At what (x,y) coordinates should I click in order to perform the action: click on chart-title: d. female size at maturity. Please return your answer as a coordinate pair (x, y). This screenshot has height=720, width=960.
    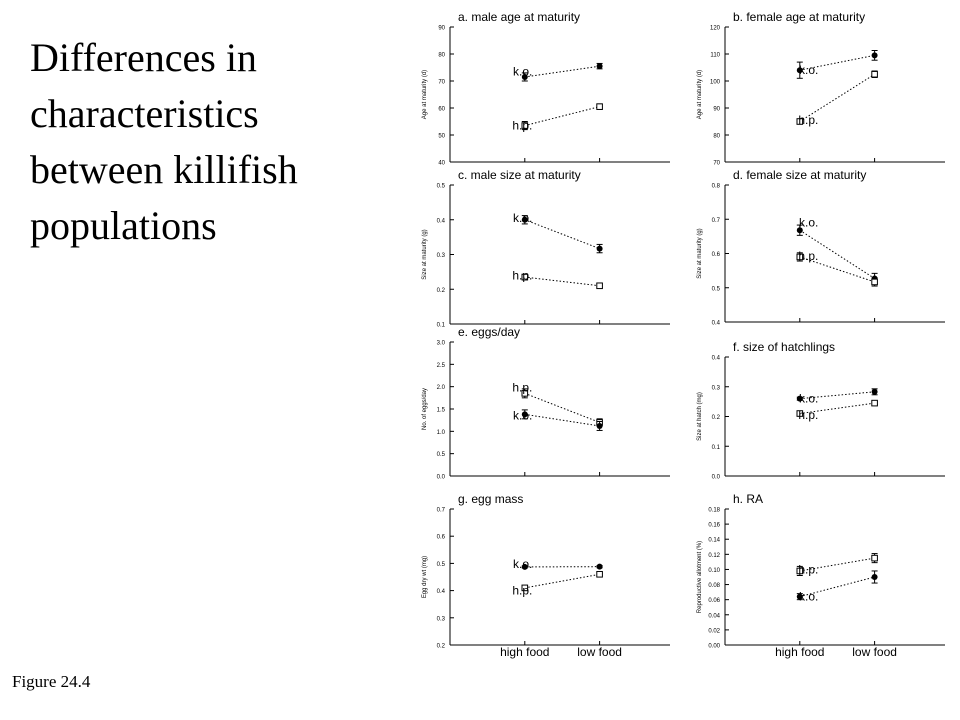
    Looking at the image, I should click on (799, 175).